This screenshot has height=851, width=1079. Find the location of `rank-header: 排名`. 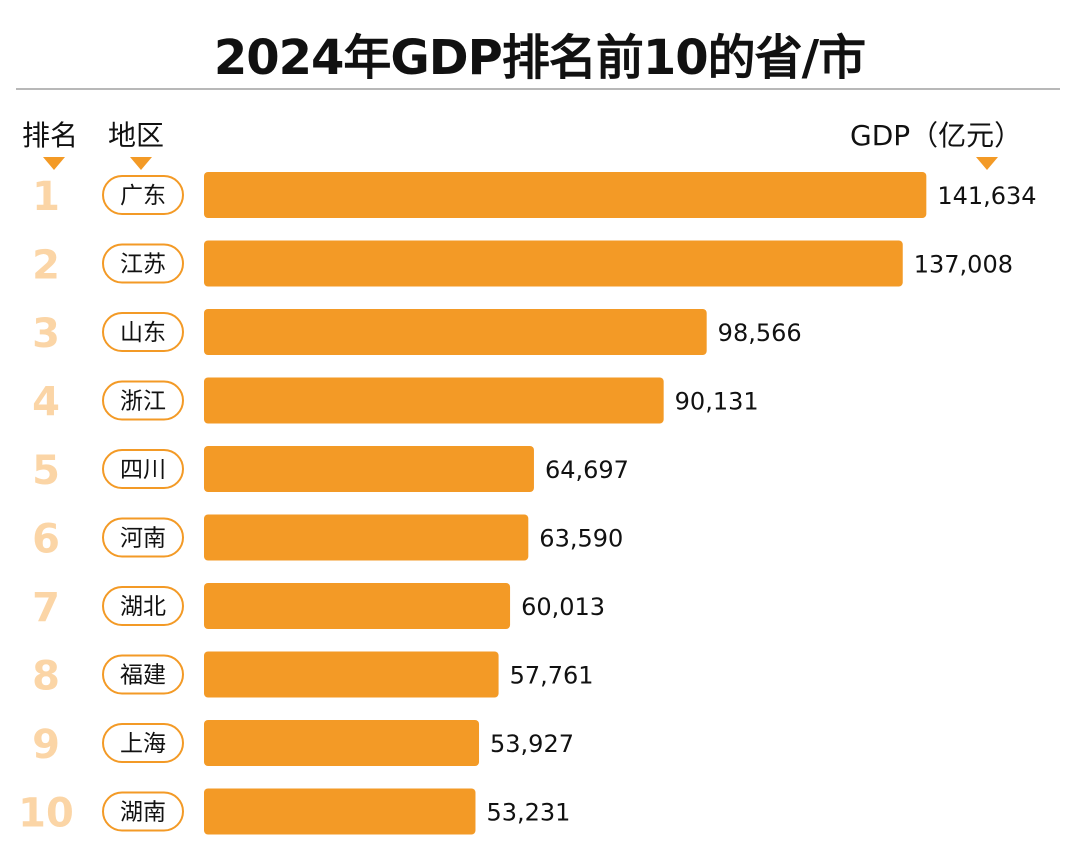

rank-header: 排名 is located at coordinates (50, 135).